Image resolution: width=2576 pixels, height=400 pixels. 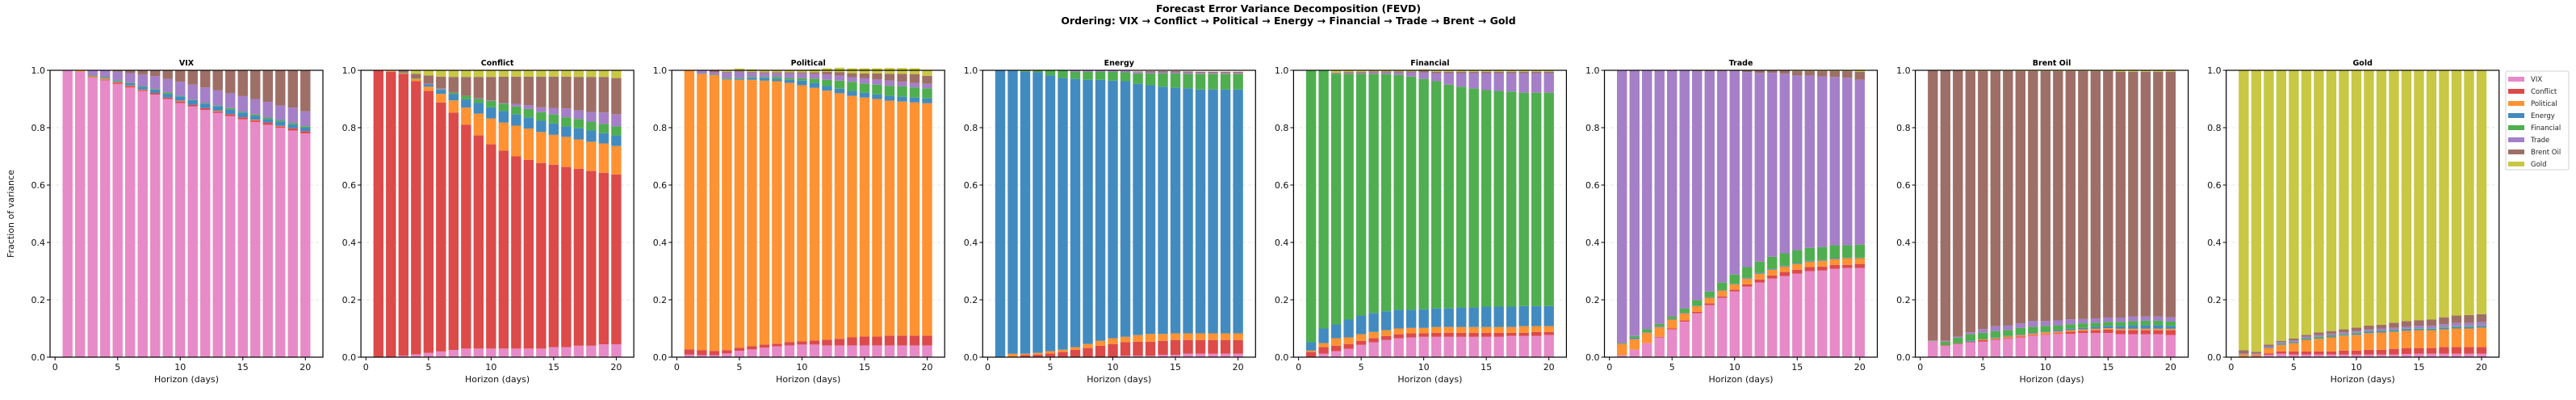 I want to click on bar-segment-energy-h8, so click(x=466, y=104).